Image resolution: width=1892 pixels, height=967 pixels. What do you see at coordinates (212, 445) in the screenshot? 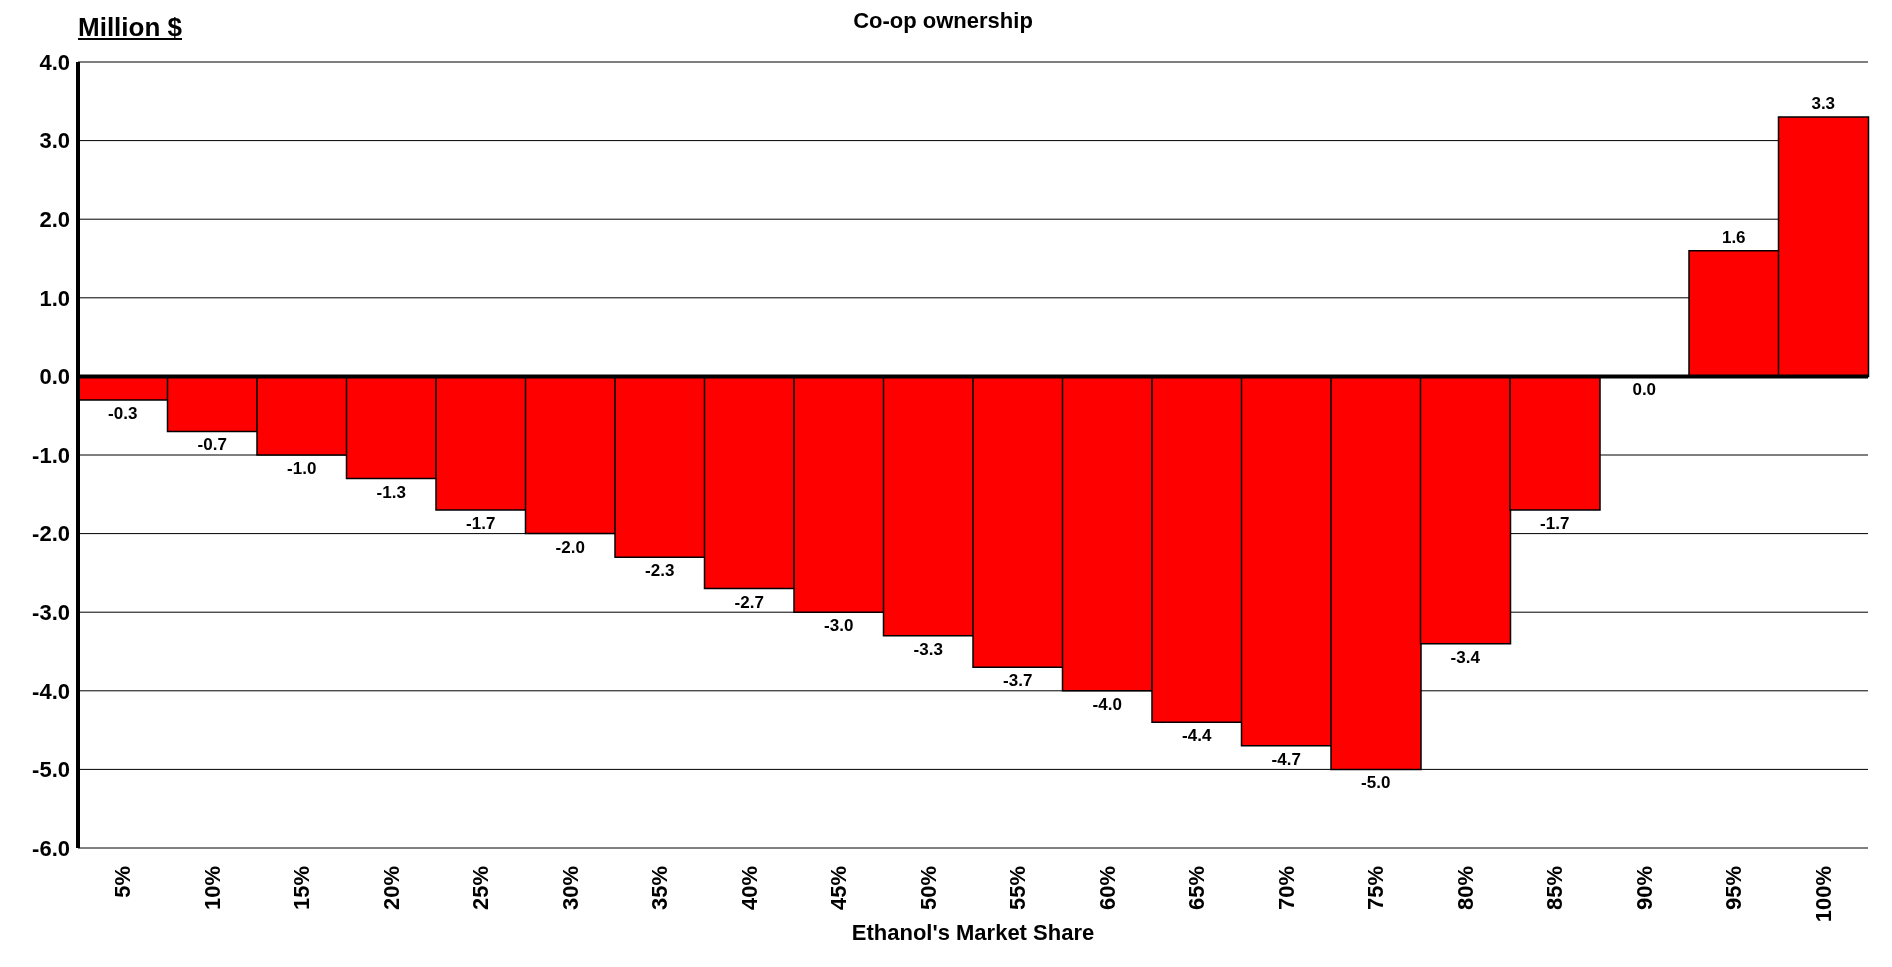
I see `data-label: -0.7` at bounding box center [212, 445].